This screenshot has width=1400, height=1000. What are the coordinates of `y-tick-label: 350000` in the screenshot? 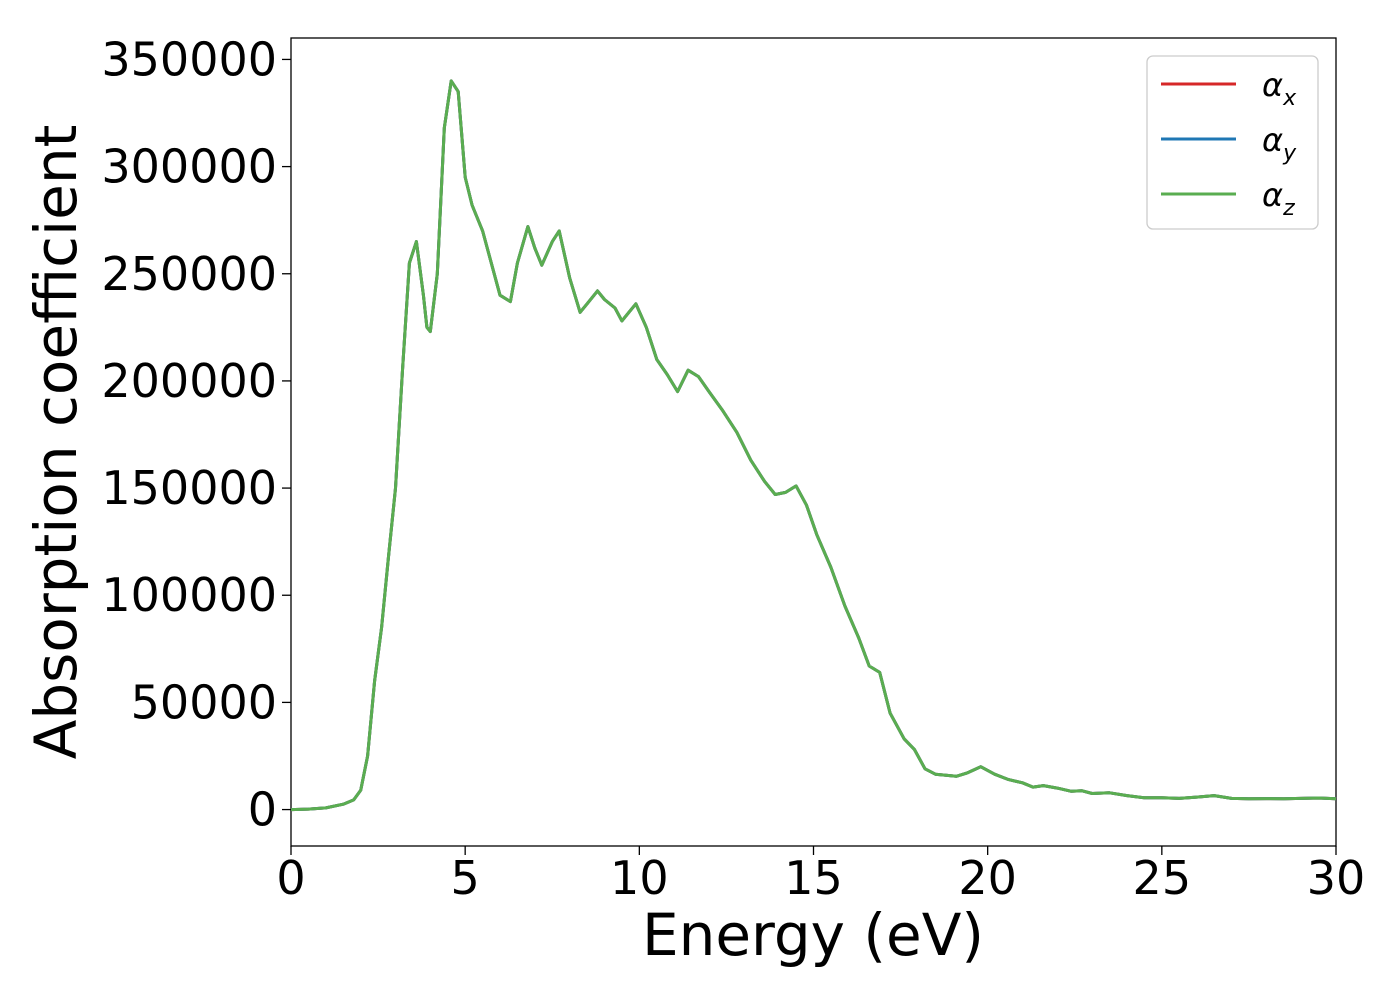 It's located at (189, 59).